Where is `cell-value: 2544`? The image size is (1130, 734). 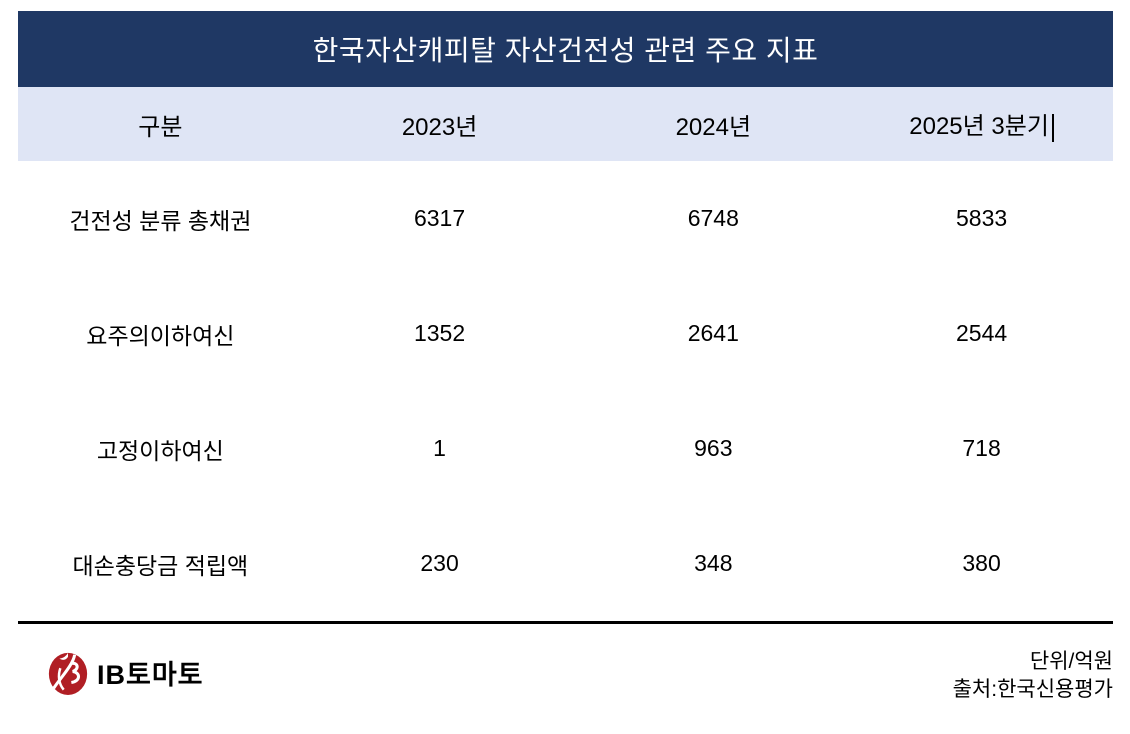
cell-value: 2544 is located at coordinates (982, 333).